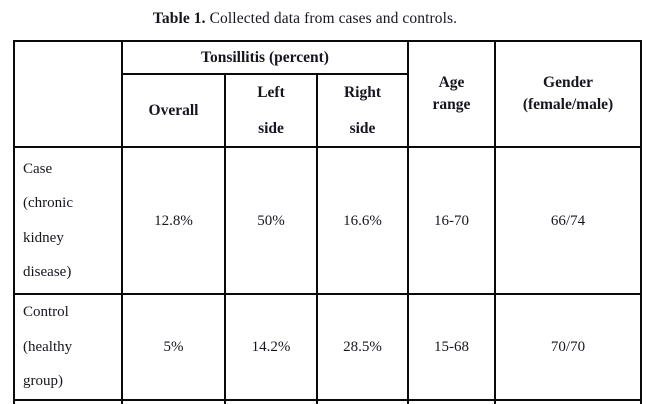  Describe the element at coordinates (271, 347) in the screenshot. I see `cell-control-left-side: 14.2%` at that location.